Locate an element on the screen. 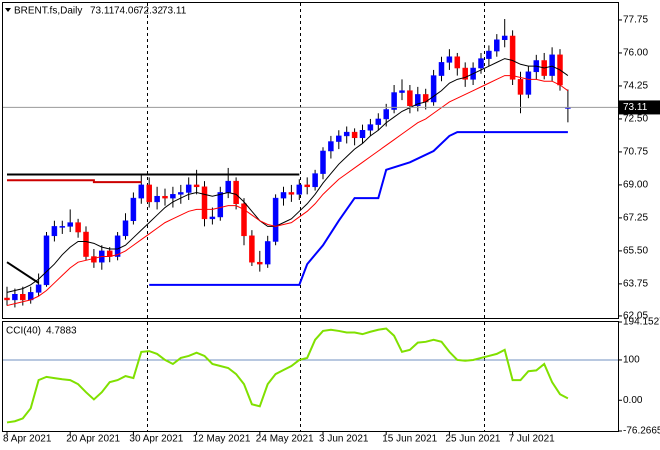 The width and height of the screenshot is (660, 450). ohlc-high: 74.06 is located at coordinates (126, 11).